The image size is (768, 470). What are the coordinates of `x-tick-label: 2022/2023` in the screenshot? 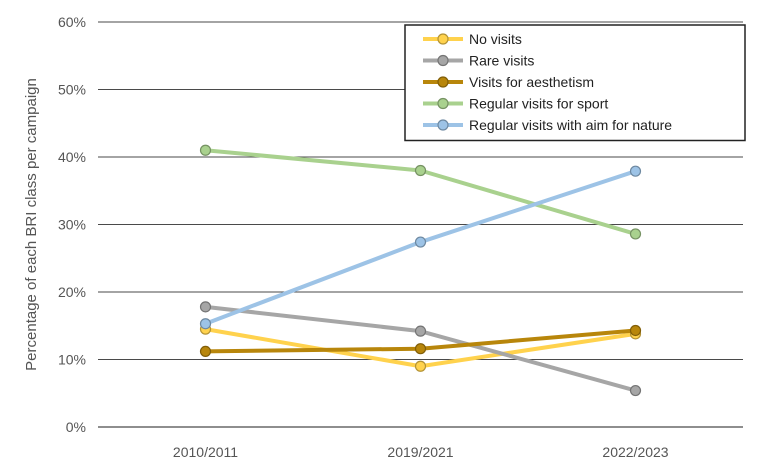 It's located at (635, 452).